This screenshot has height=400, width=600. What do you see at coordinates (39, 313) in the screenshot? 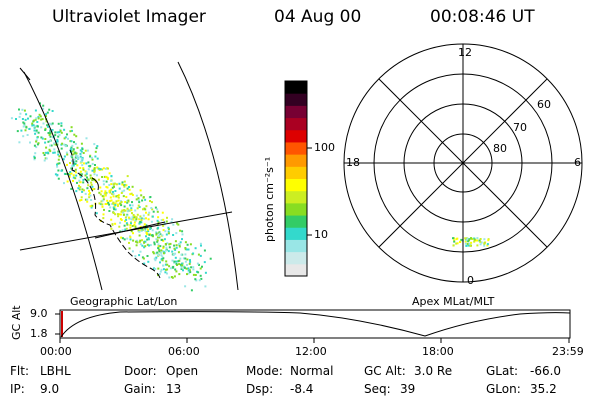
I see `altitude-ytick-high: 9.0` at bounding box center [39, 313].